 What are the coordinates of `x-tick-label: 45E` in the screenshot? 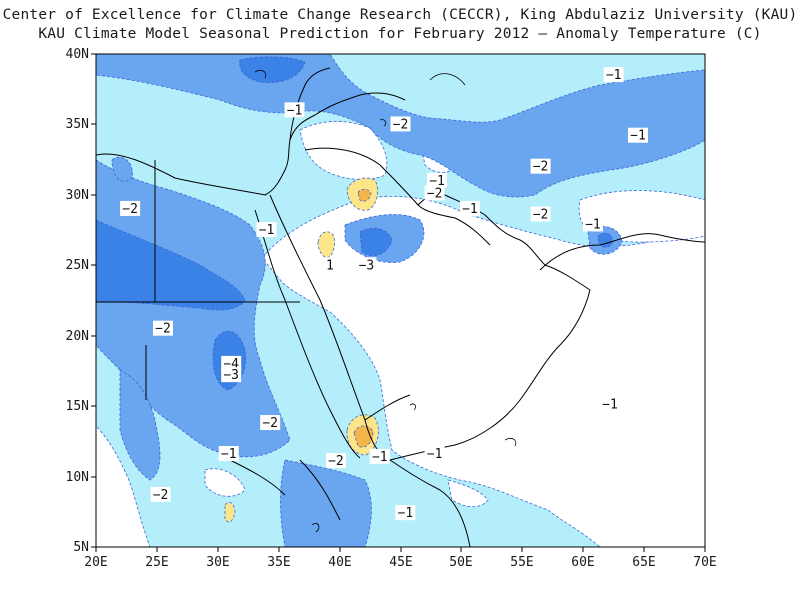 It's located at (400, 562).